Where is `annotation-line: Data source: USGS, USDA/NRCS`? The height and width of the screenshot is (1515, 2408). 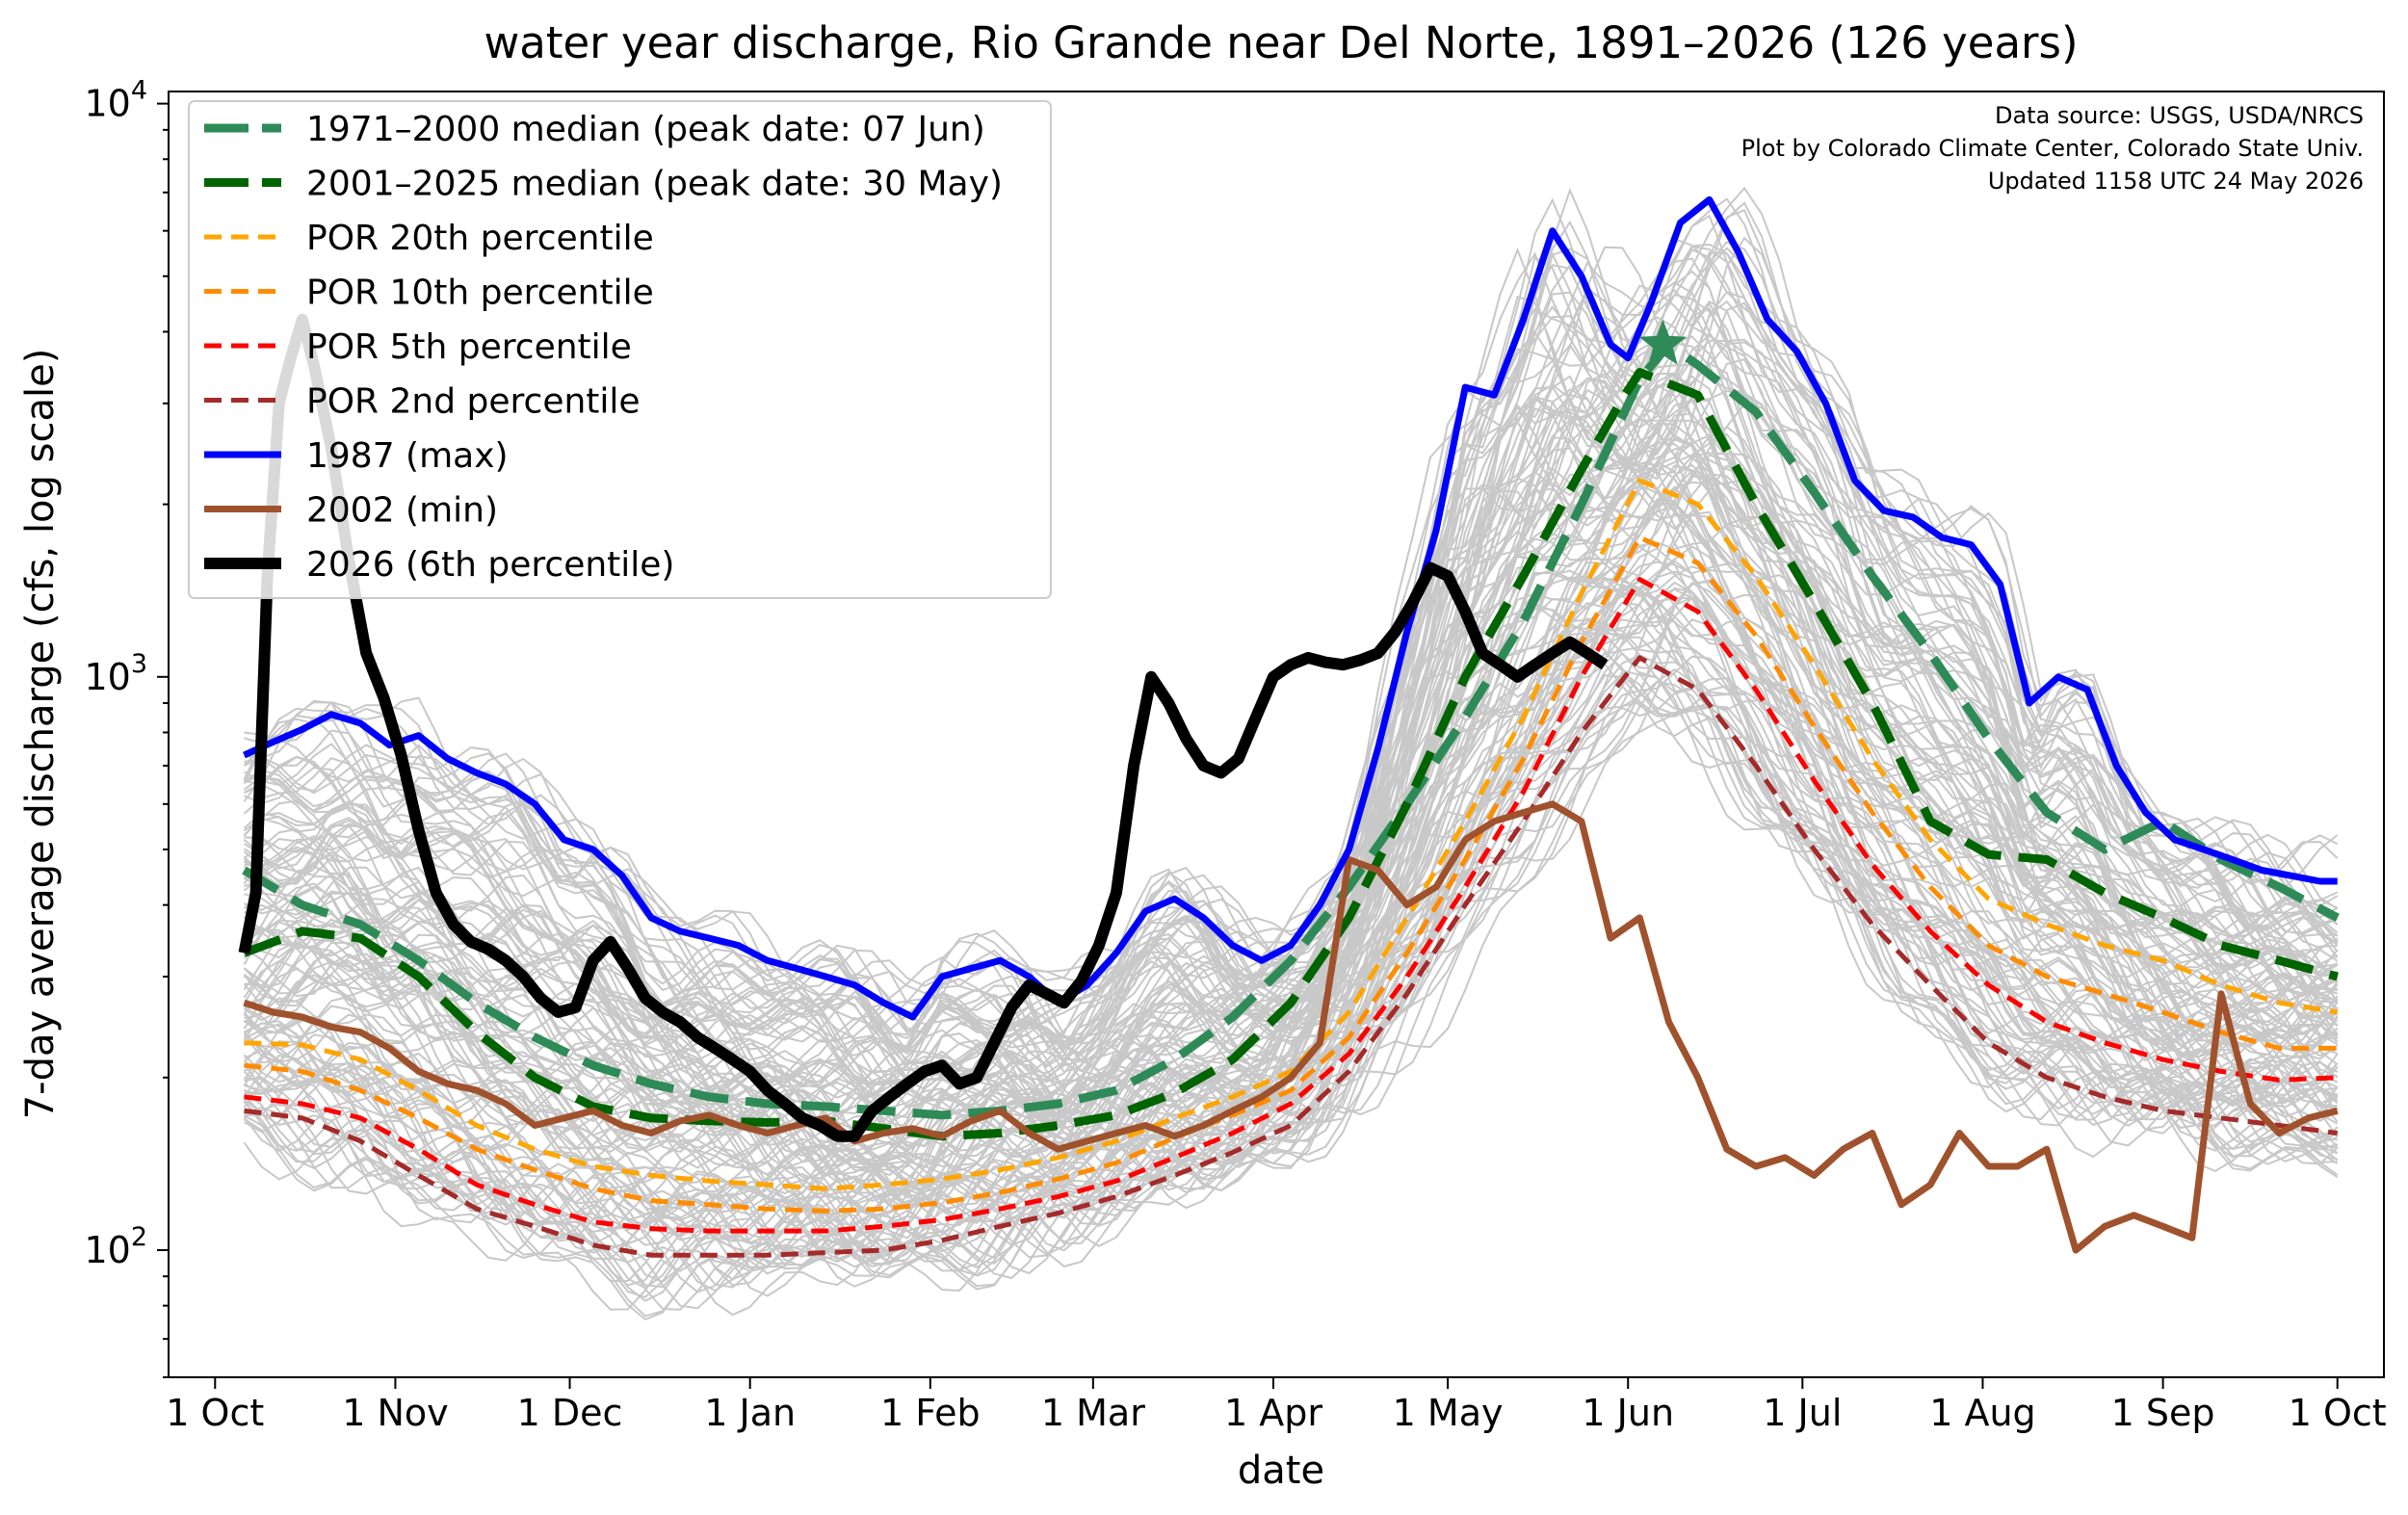
annotation-line: Data source: USGS, USDA/NRCS is located at coordinates (2179, 116).